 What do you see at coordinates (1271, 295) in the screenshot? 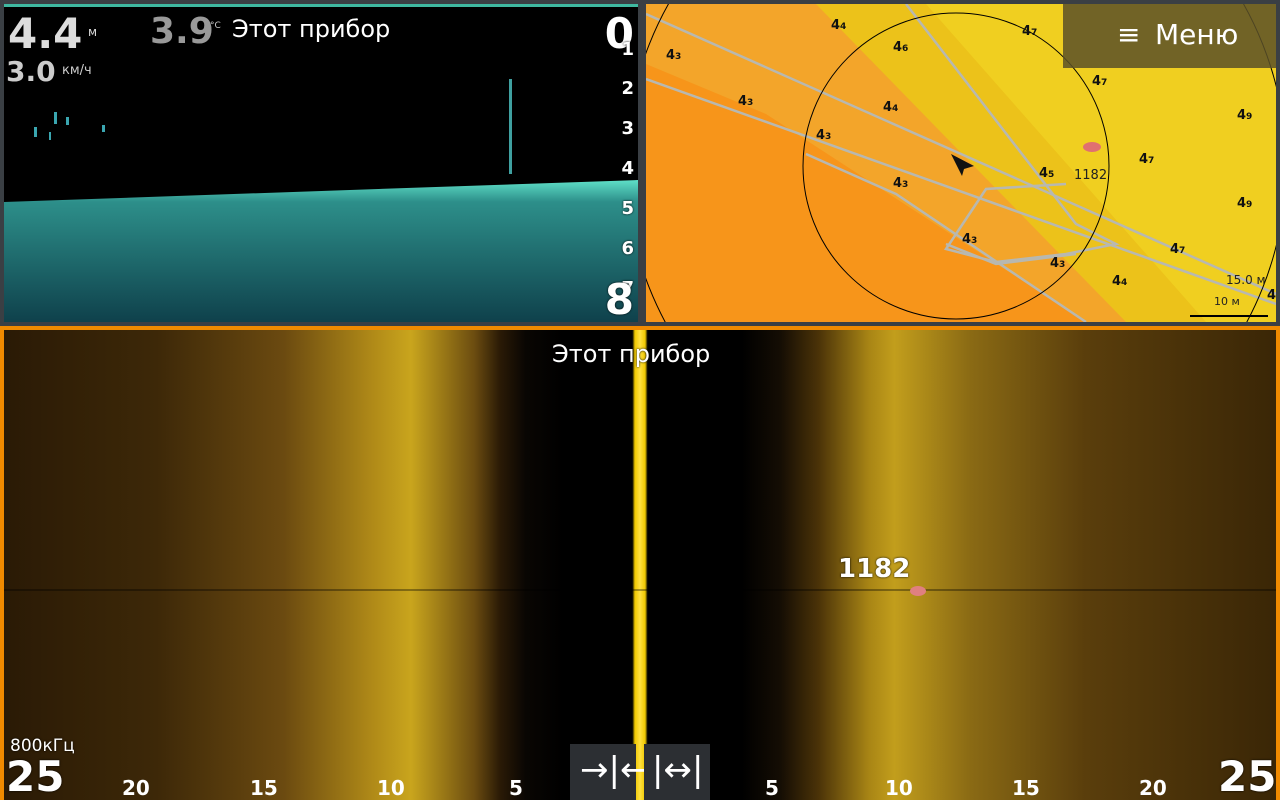
I see `sounding: 4` at bounding box center [1271, 295].